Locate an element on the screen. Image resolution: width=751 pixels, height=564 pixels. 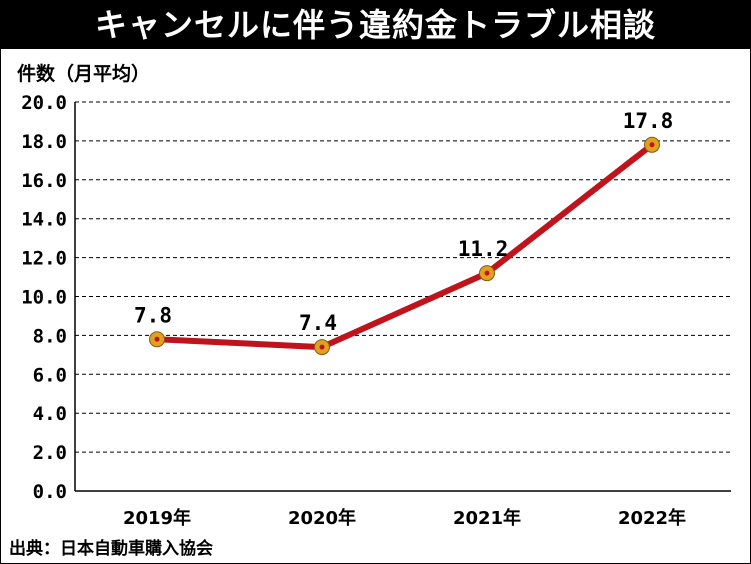
y-tick-label: 16.0 is located at coordinates (44, 181).